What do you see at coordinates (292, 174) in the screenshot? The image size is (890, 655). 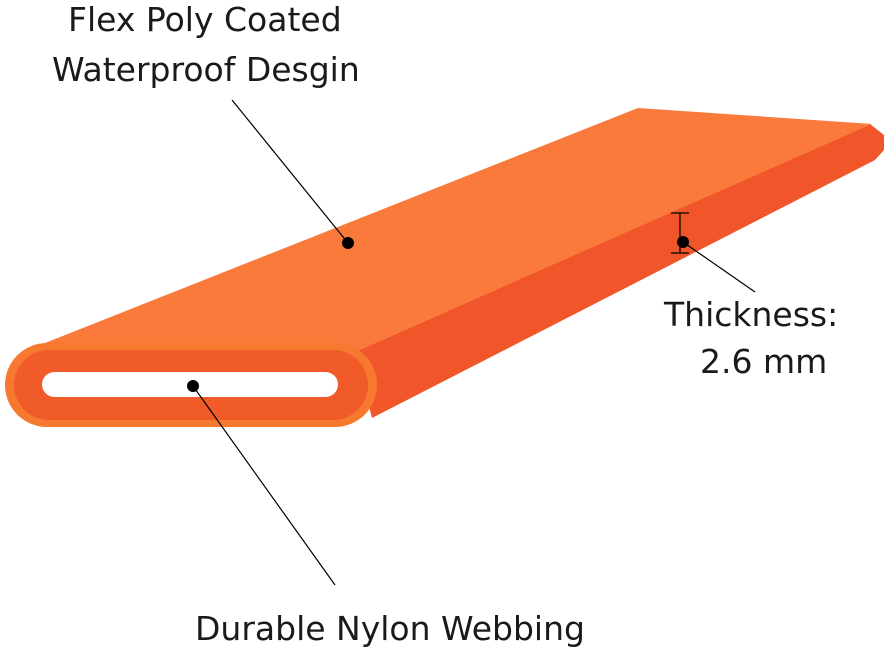 I see `coating-callout` at bounding box center [292, 174].